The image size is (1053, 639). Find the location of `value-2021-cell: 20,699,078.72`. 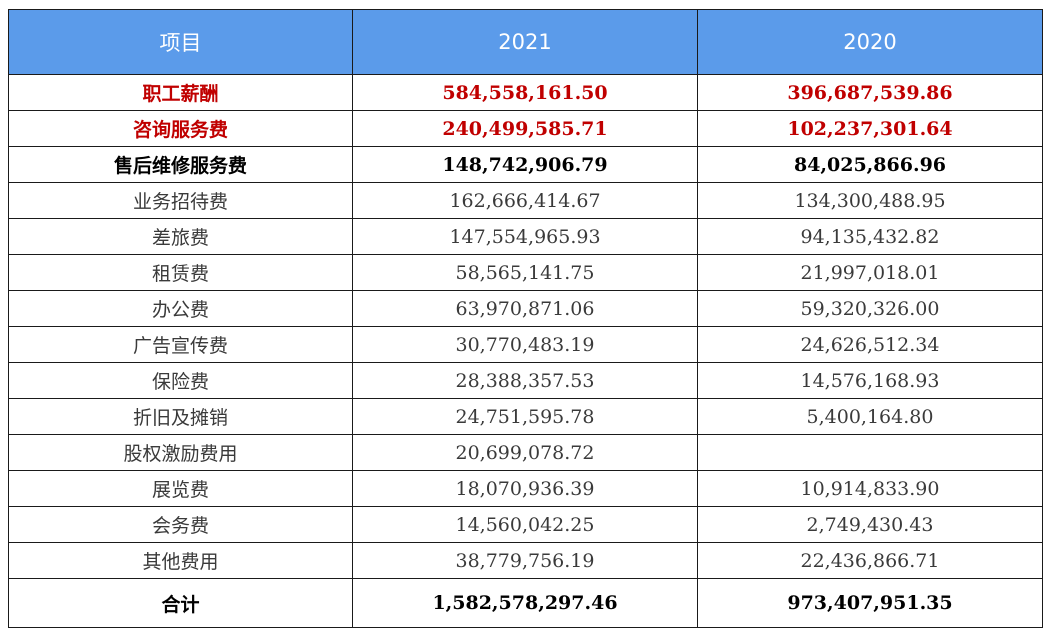

value-2021-cell: 20,699,078.72 is located at coordinates (525, 452).